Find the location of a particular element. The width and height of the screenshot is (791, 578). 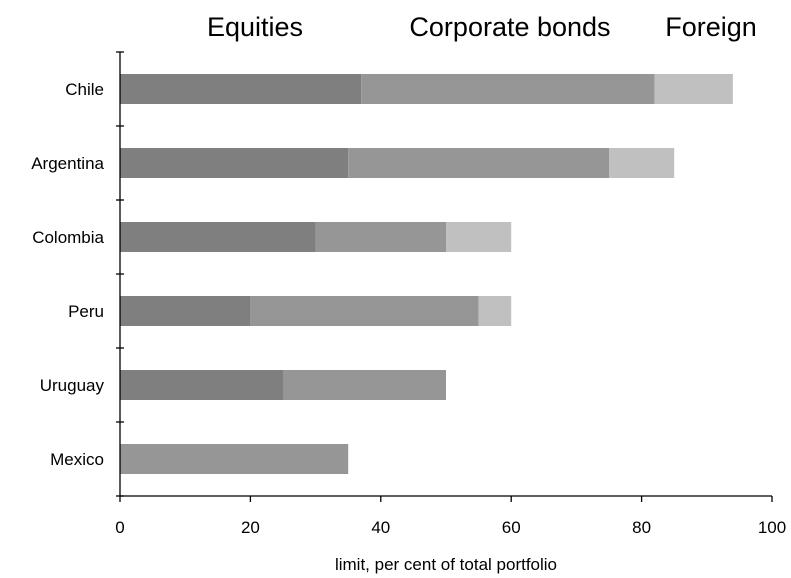

bar-uruguay-corporate-bonds is located at coordinates (364, 385).